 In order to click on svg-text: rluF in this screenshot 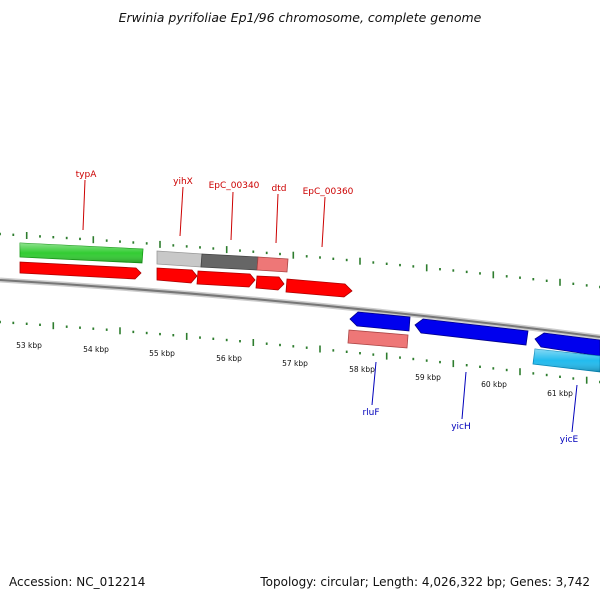, I will do `click(370, 413)`.